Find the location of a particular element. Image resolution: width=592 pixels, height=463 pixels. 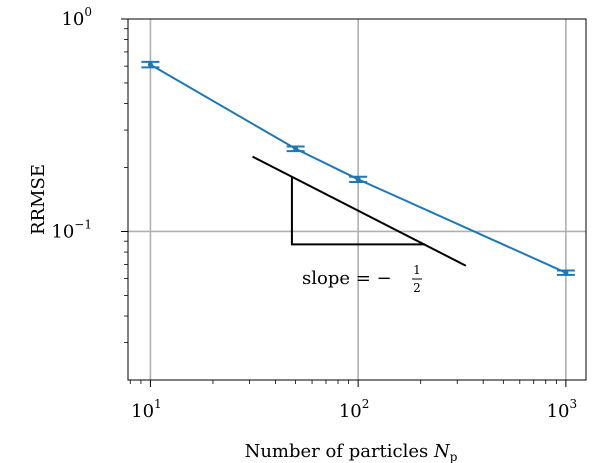

x-tick-label: 10² is located at coordinates (354, 409).